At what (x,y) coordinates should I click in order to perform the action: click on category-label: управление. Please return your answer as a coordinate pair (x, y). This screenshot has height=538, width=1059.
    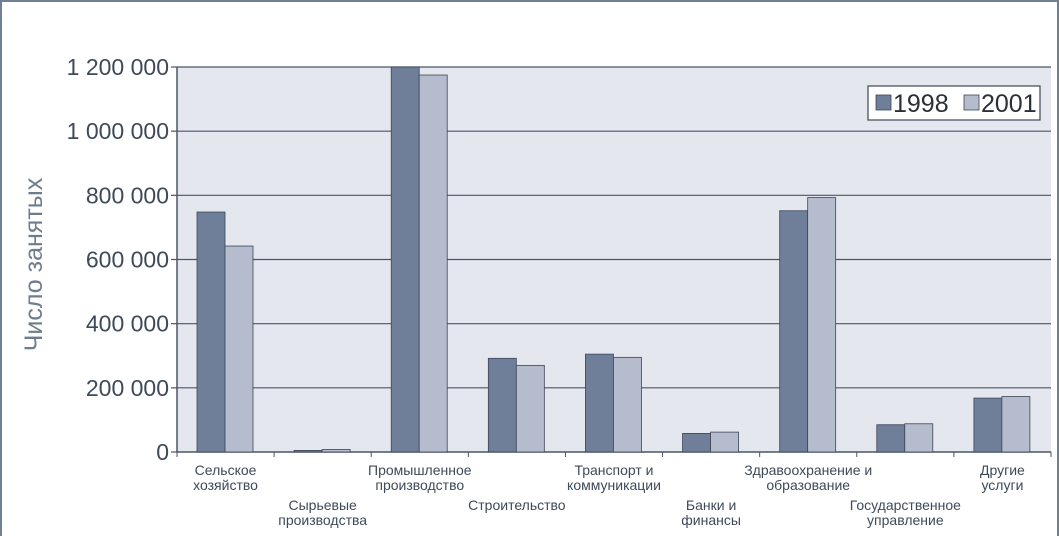
    Looking at the image, I should click on (905, 520).